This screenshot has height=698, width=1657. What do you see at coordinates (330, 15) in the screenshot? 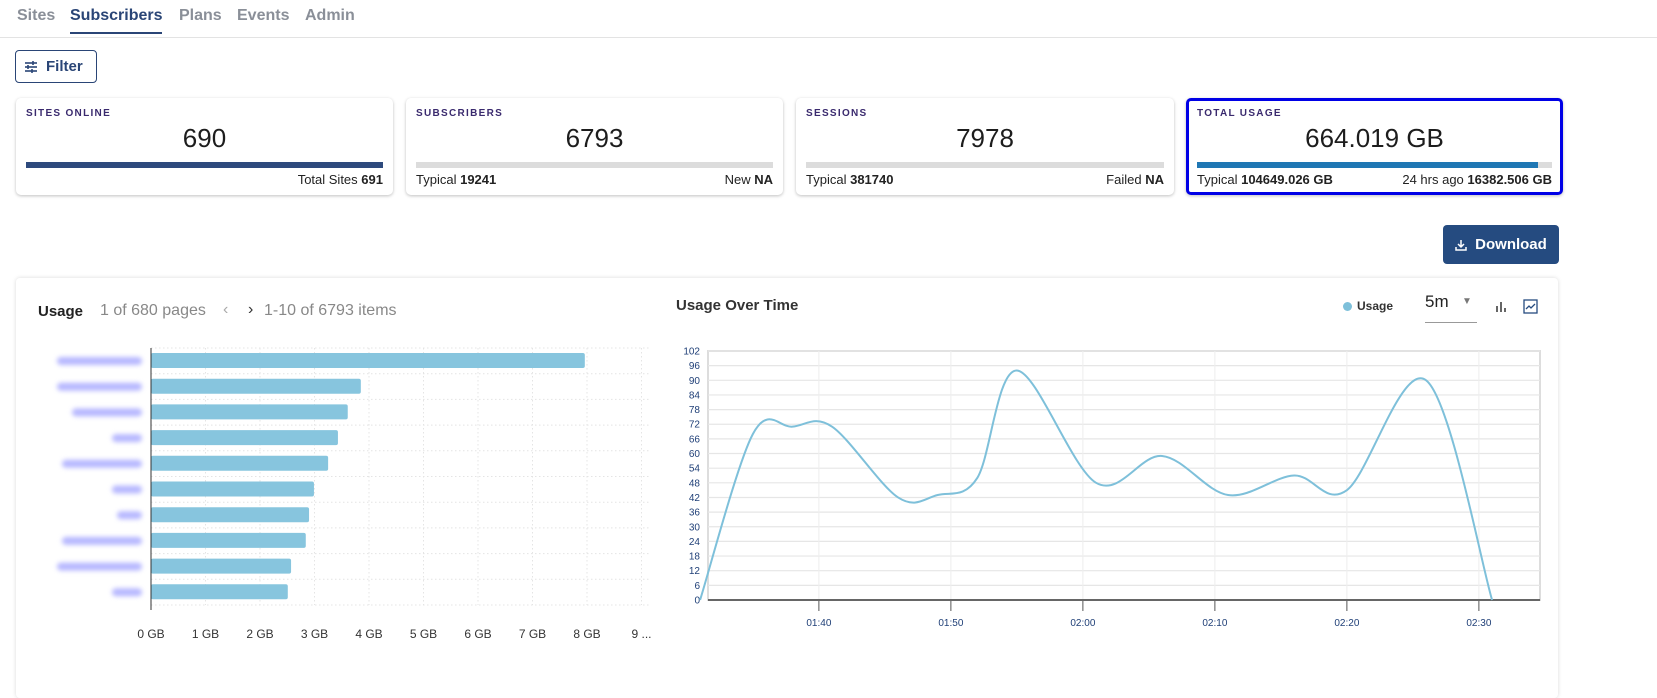
I see `tab-admin: Admin` at bounding box center [330, 15].